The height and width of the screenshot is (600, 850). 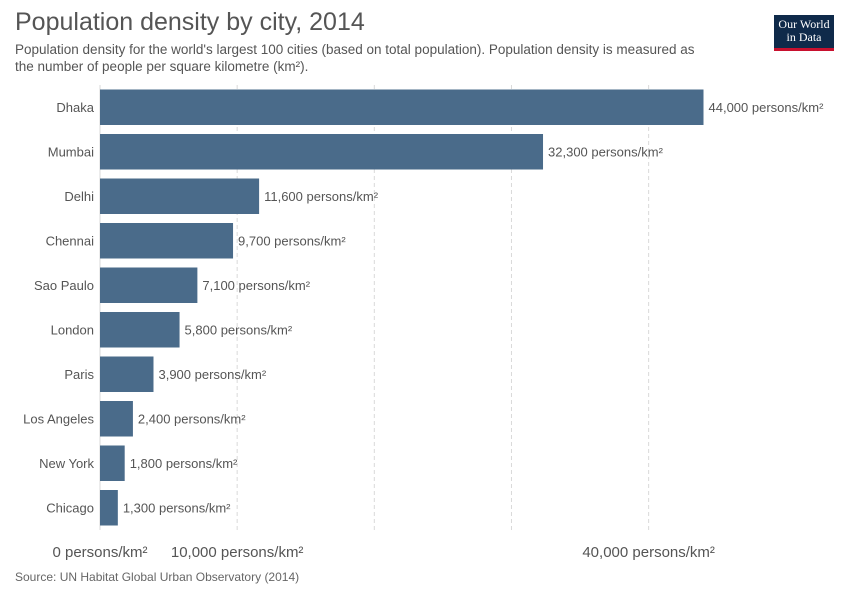 I want to click on value-label: 7,100 persons/km², so click(x=256, y=285).